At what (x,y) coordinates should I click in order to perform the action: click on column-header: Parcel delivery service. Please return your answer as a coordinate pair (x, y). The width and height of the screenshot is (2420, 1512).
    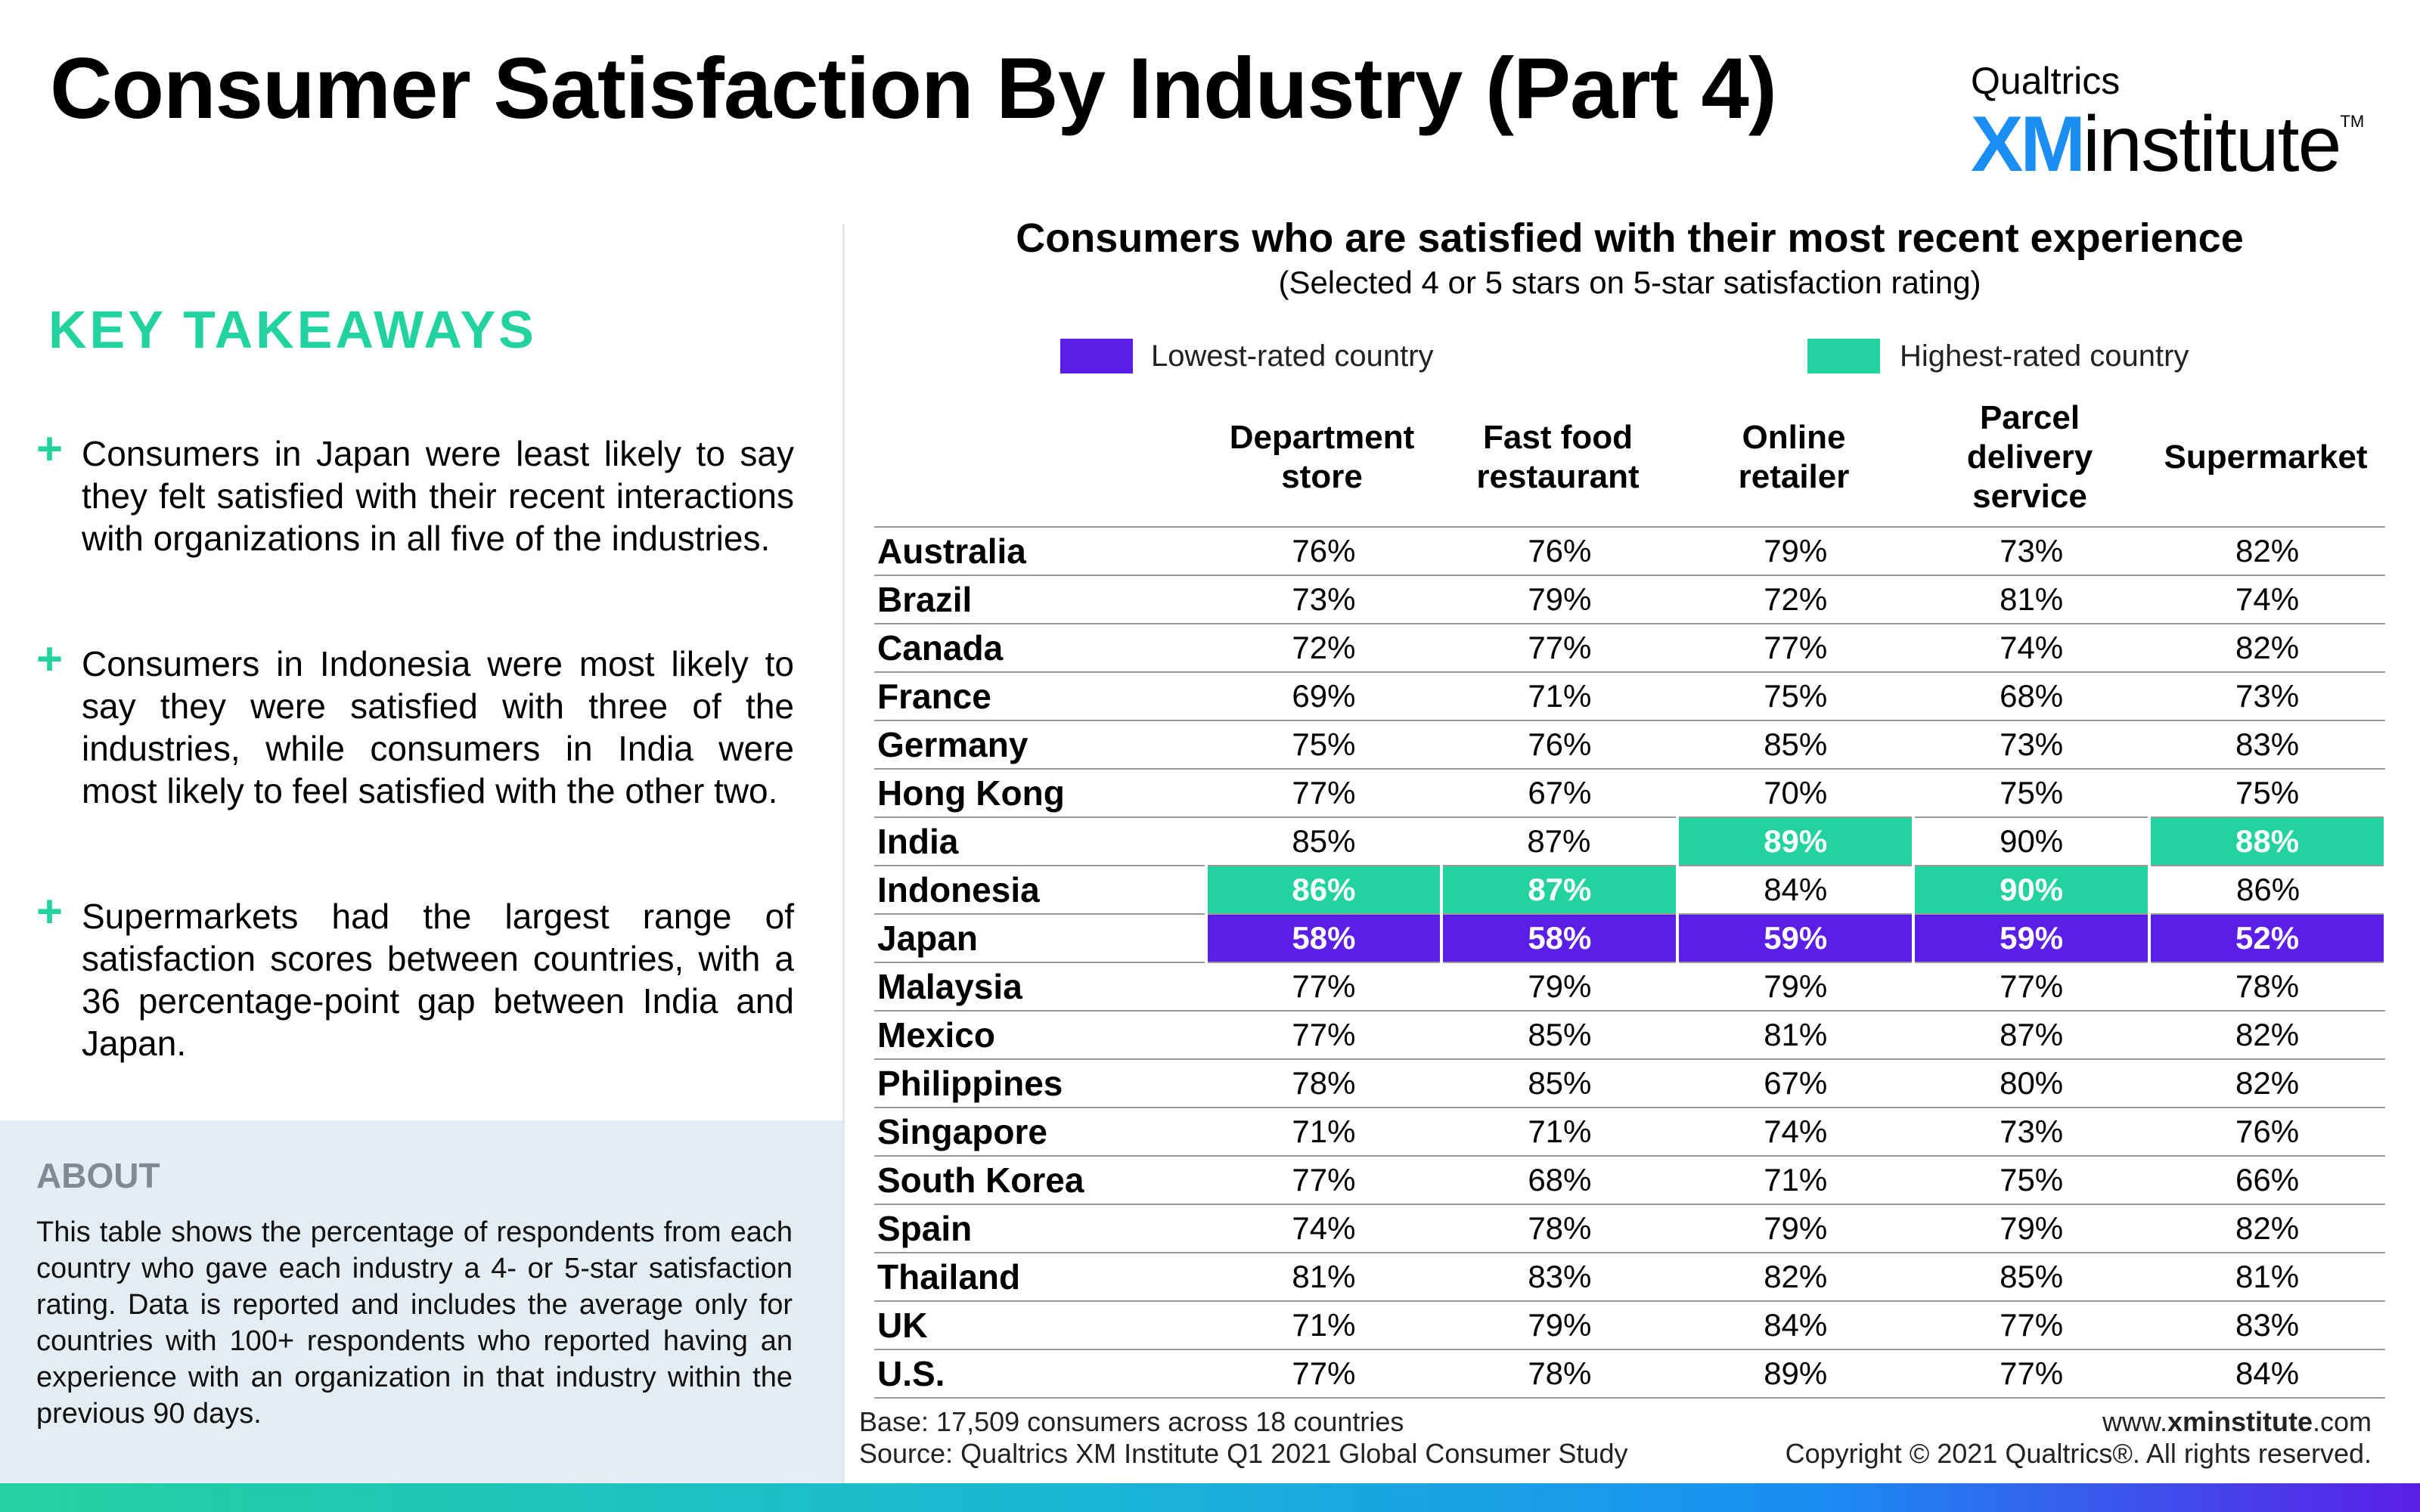
    Looking at the image, I should click on (2030, 457).